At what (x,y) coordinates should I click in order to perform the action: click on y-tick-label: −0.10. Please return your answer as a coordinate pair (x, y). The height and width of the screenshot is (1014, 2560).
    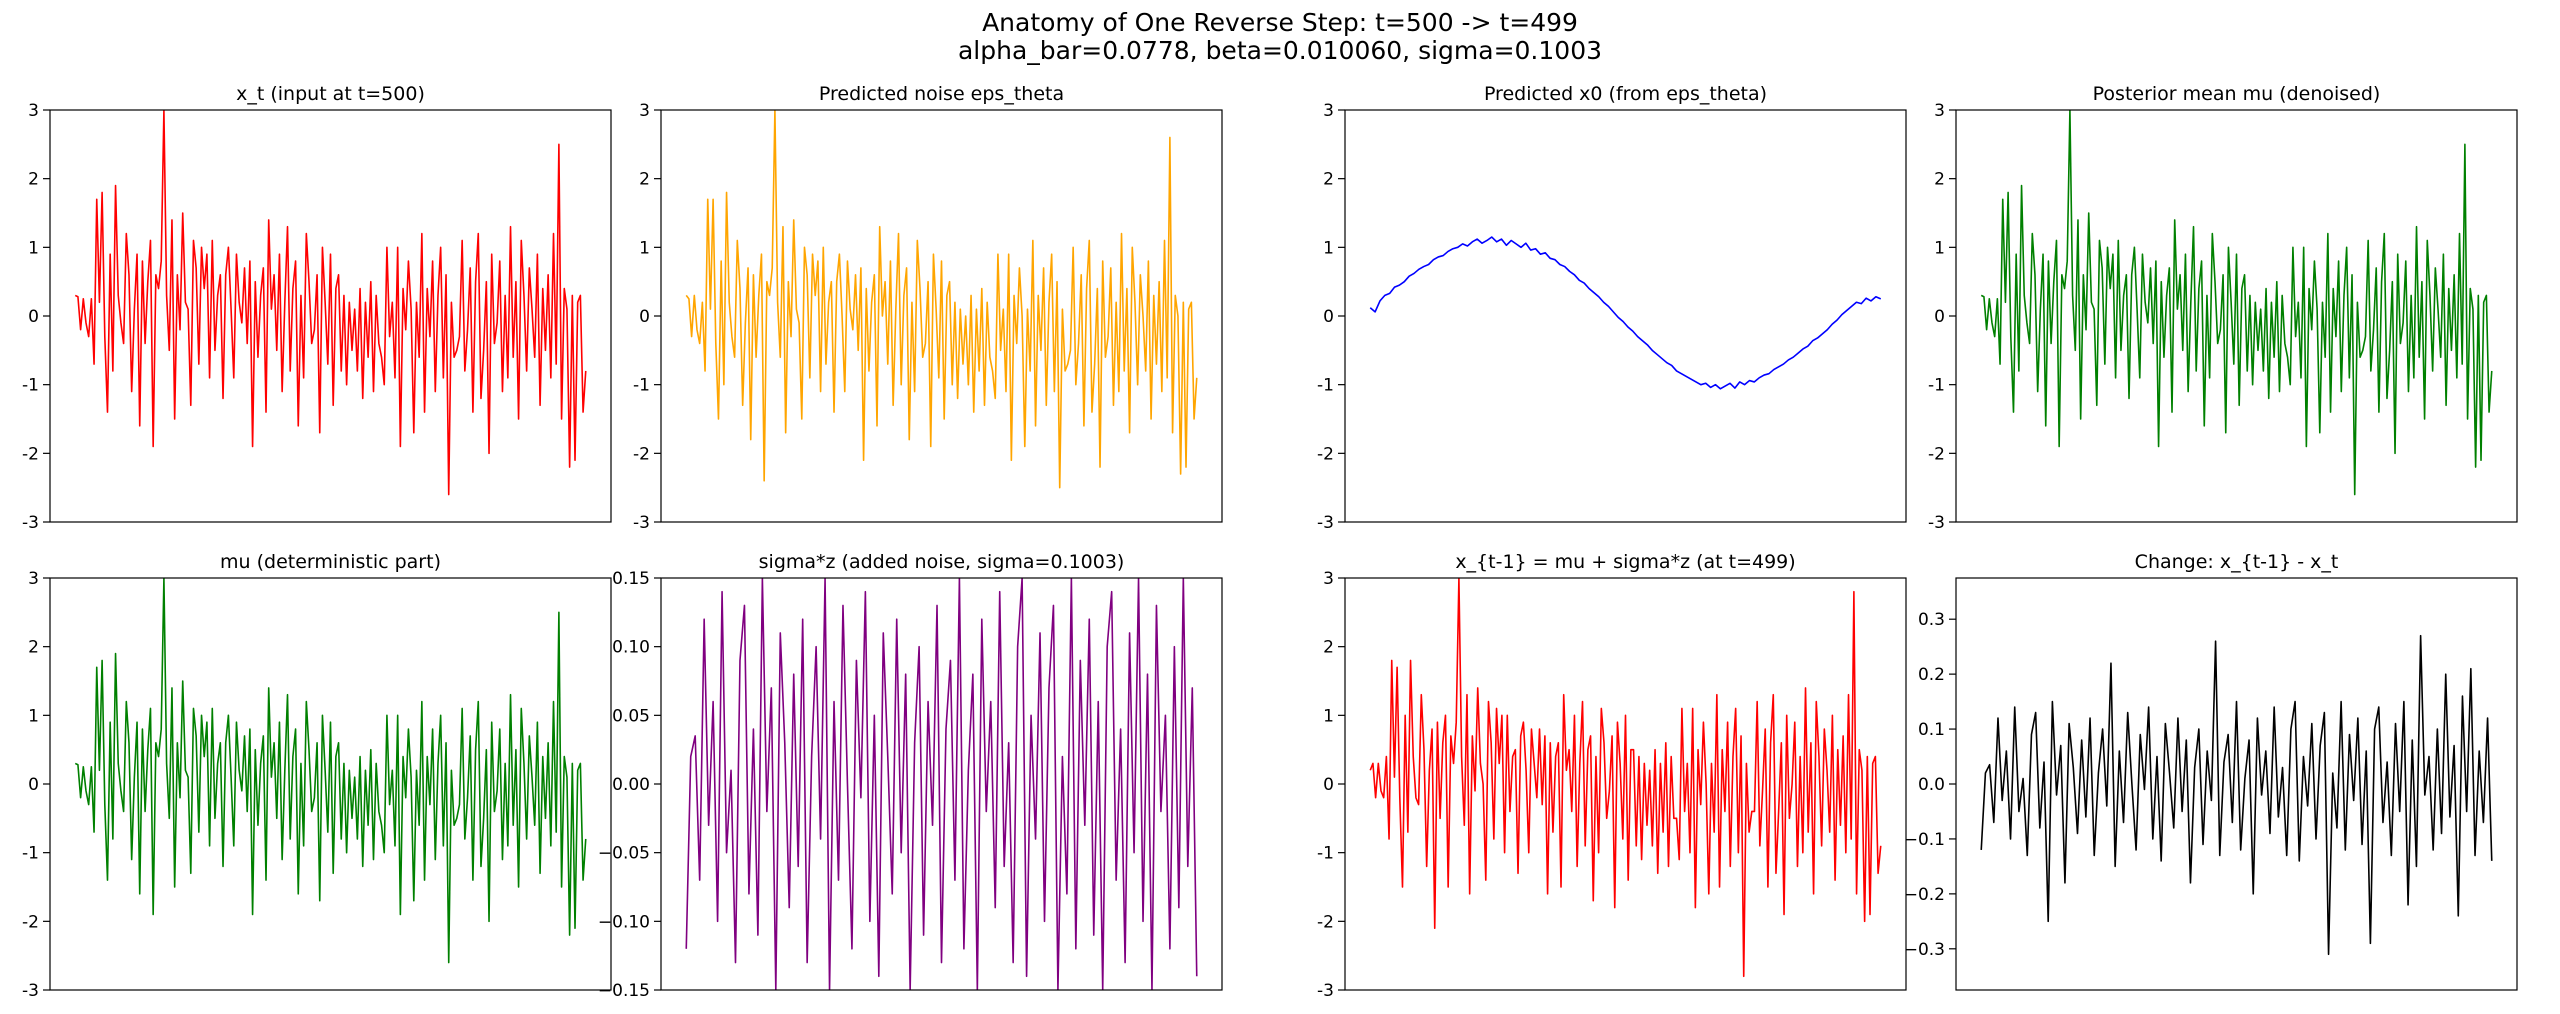
    Looking at the image, I should click on (624, 922).